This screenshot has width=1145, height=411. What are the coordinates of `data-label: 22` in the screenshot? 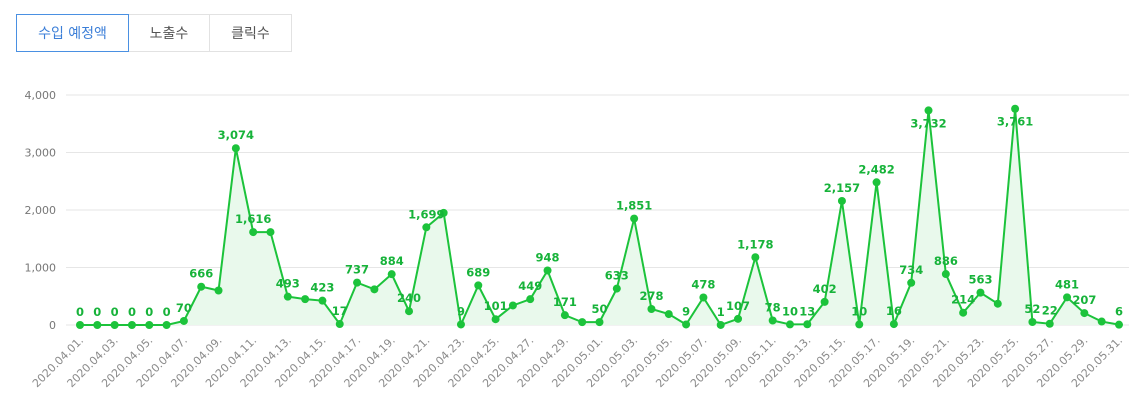 It's located at (1050, 311).